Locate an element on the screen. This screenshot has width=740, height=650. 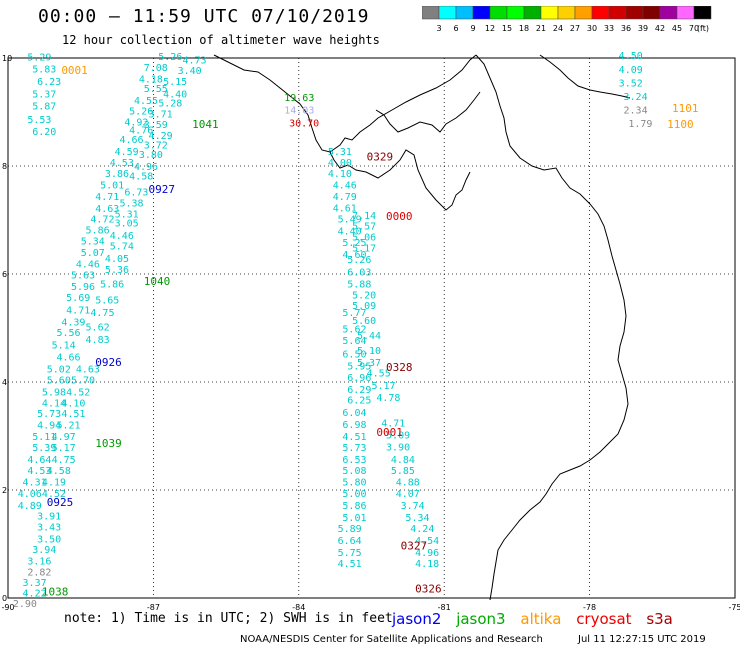
swh-value-label: 5.62 is located at coordinates (354, 329).